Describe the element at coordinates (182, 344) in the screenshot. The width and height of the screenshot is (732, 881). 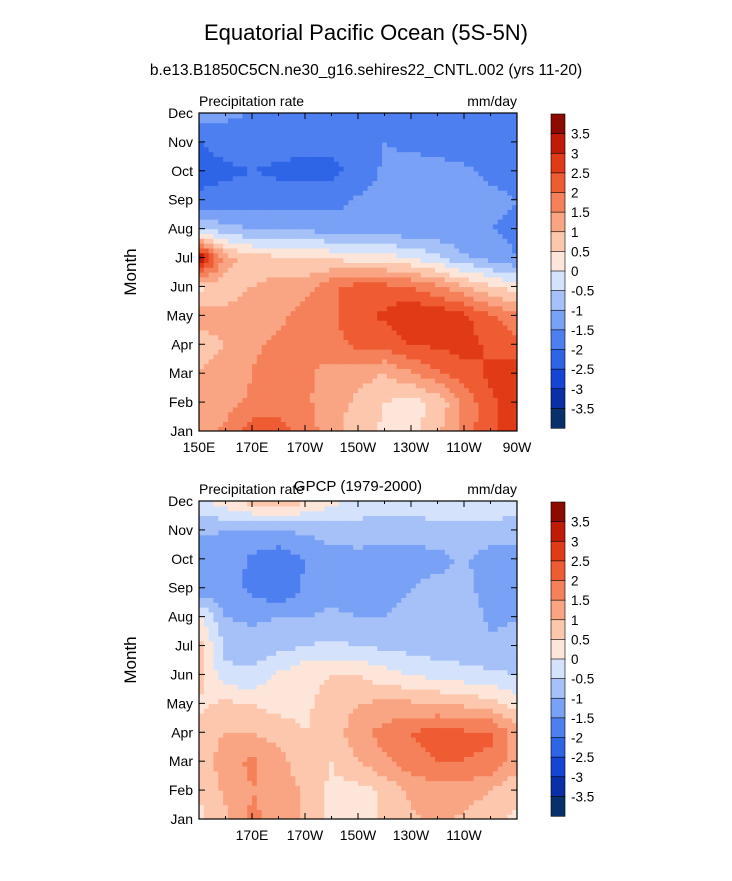
I see `y-tick-label: Apr` at that location.